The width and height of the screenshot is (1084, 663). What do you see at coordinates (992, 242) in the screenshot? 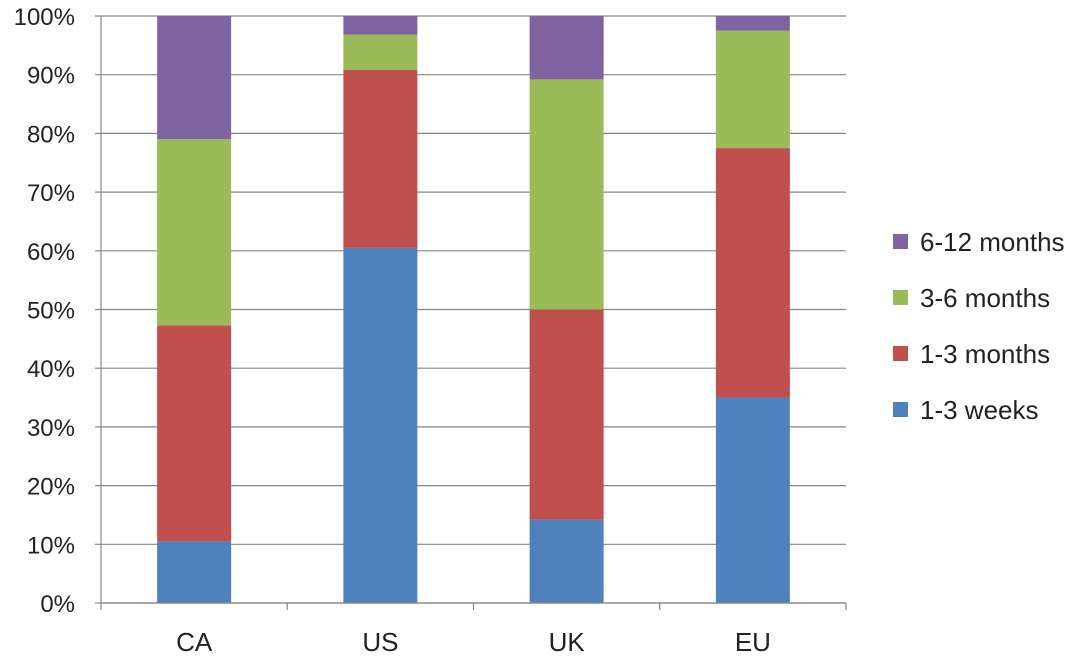
I see `legend-label: 6-12 months` at bounding box center [992, 242].